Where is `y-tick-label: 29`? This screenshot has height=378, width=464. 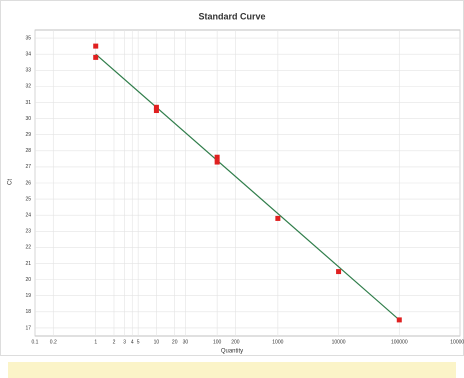
y-tick-label: 29 is located at coordinates (28, 135).